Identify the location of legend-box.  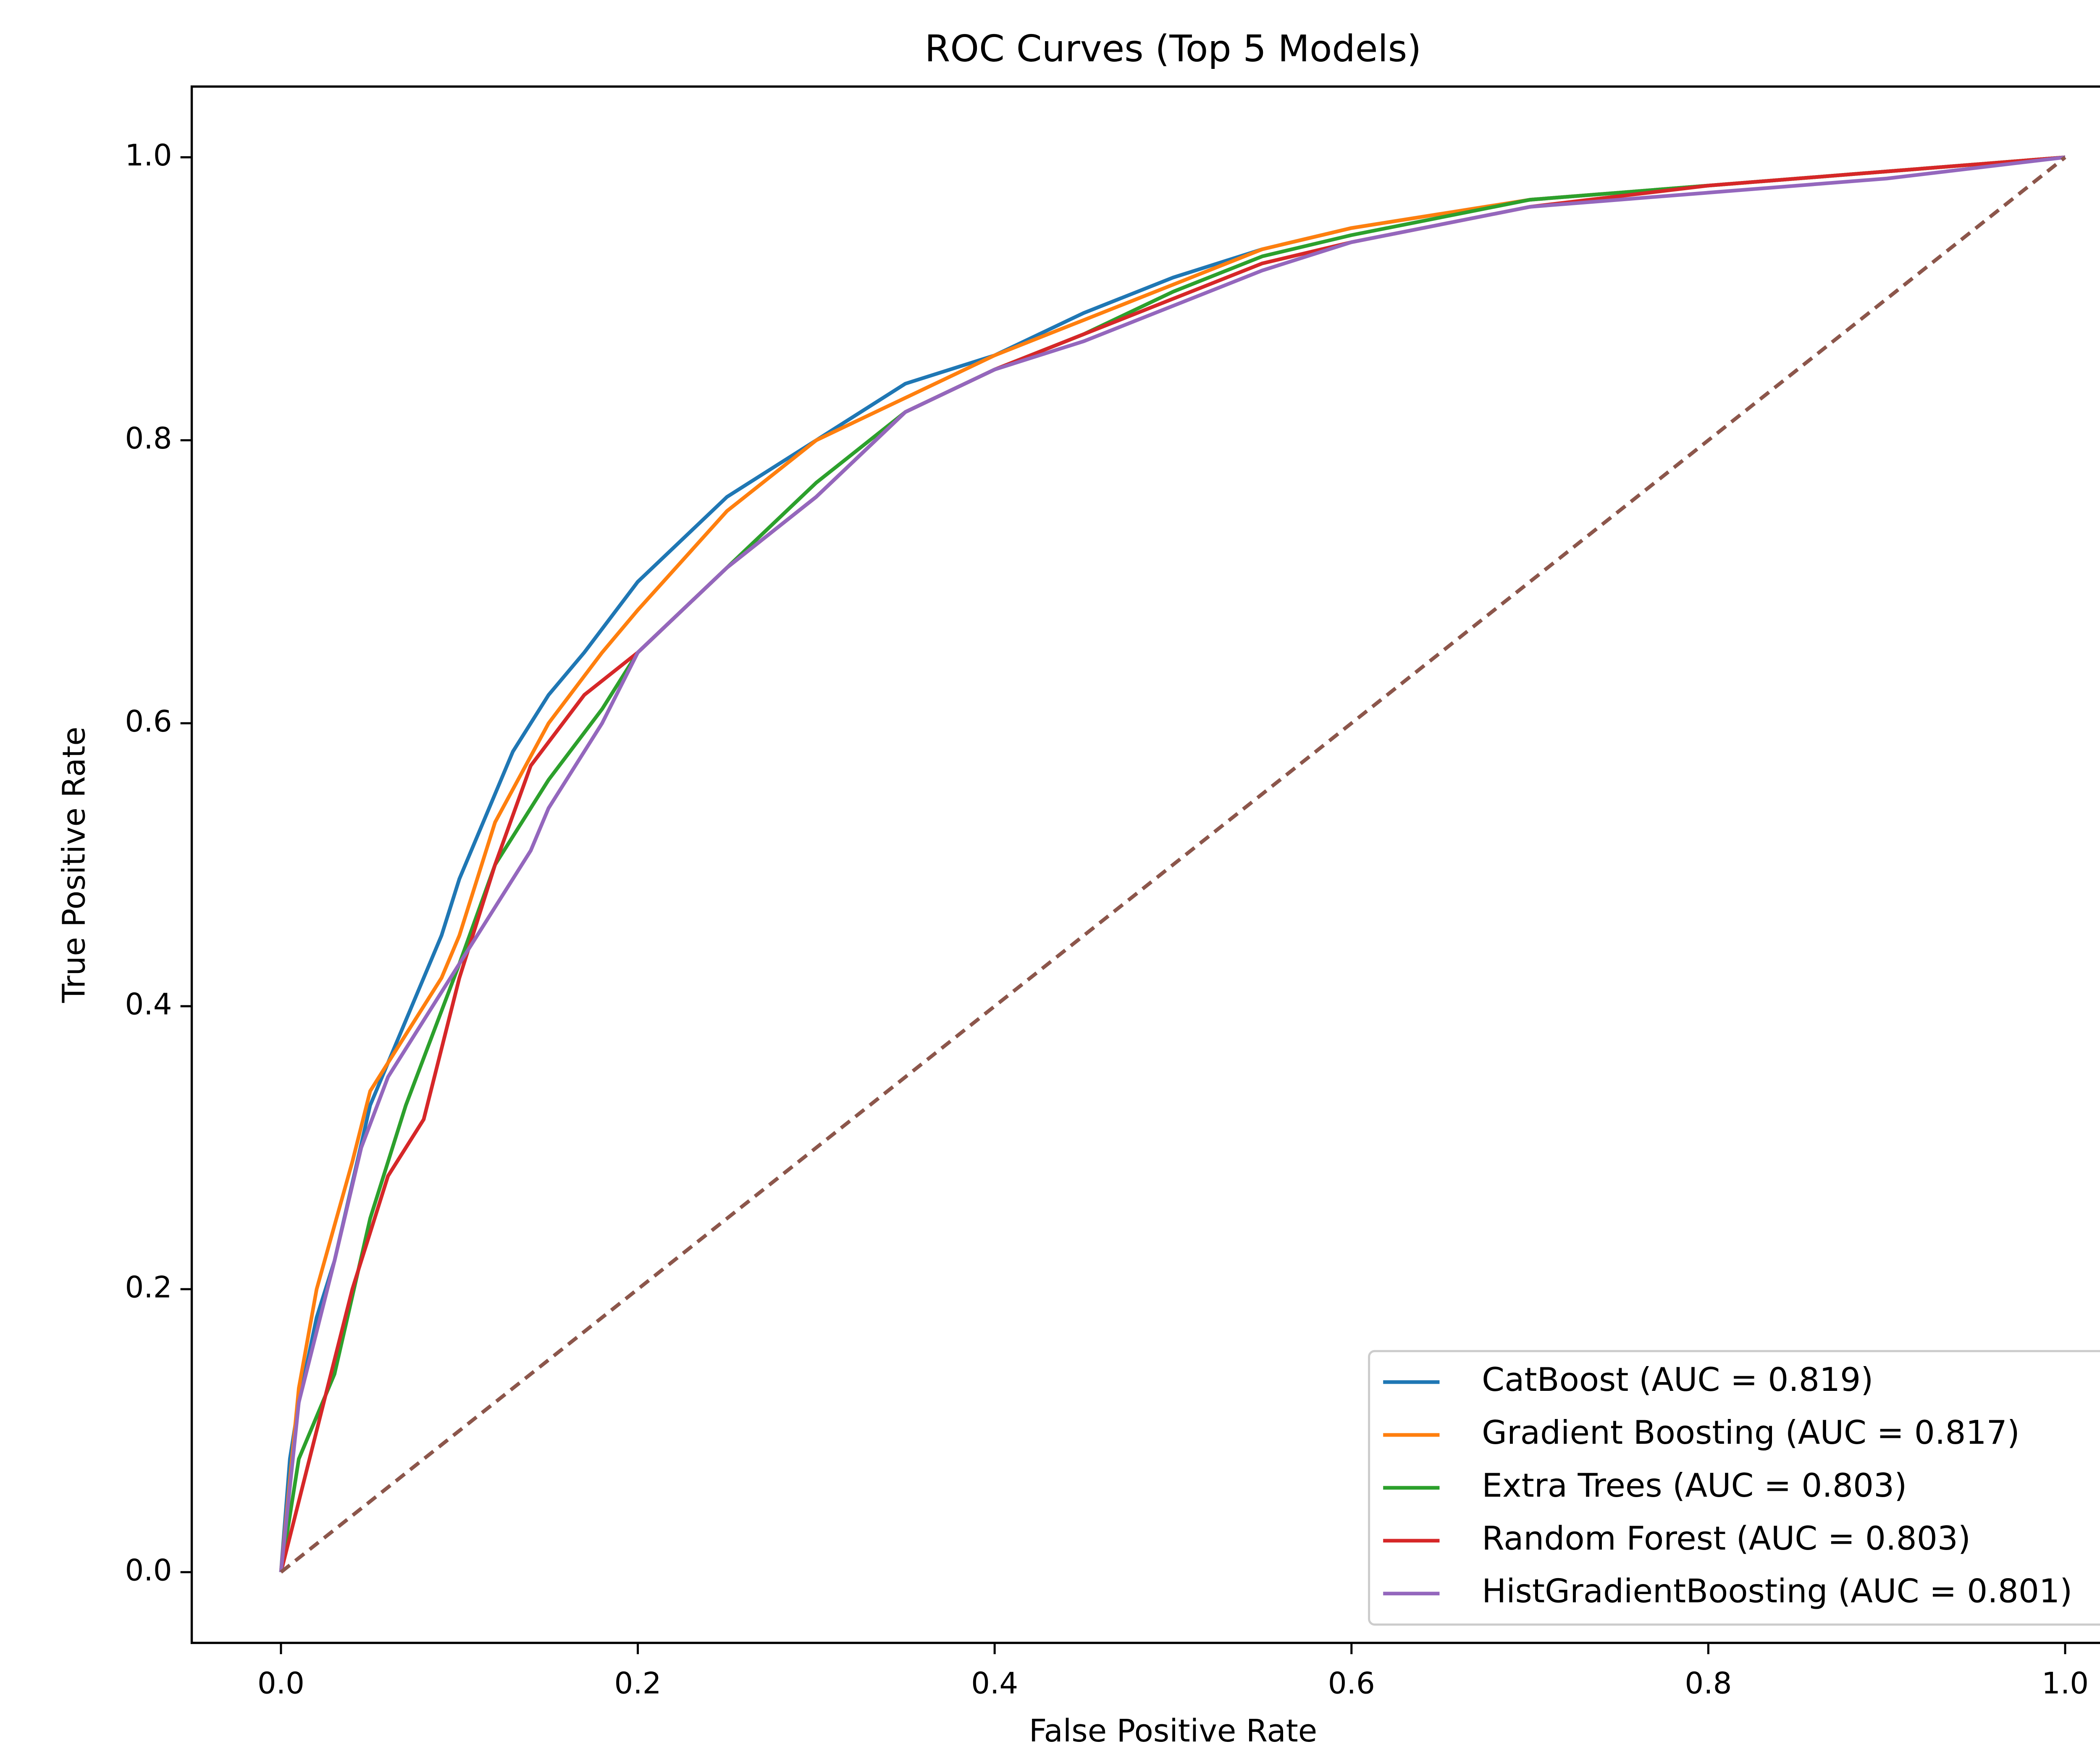
(1734, 1488).